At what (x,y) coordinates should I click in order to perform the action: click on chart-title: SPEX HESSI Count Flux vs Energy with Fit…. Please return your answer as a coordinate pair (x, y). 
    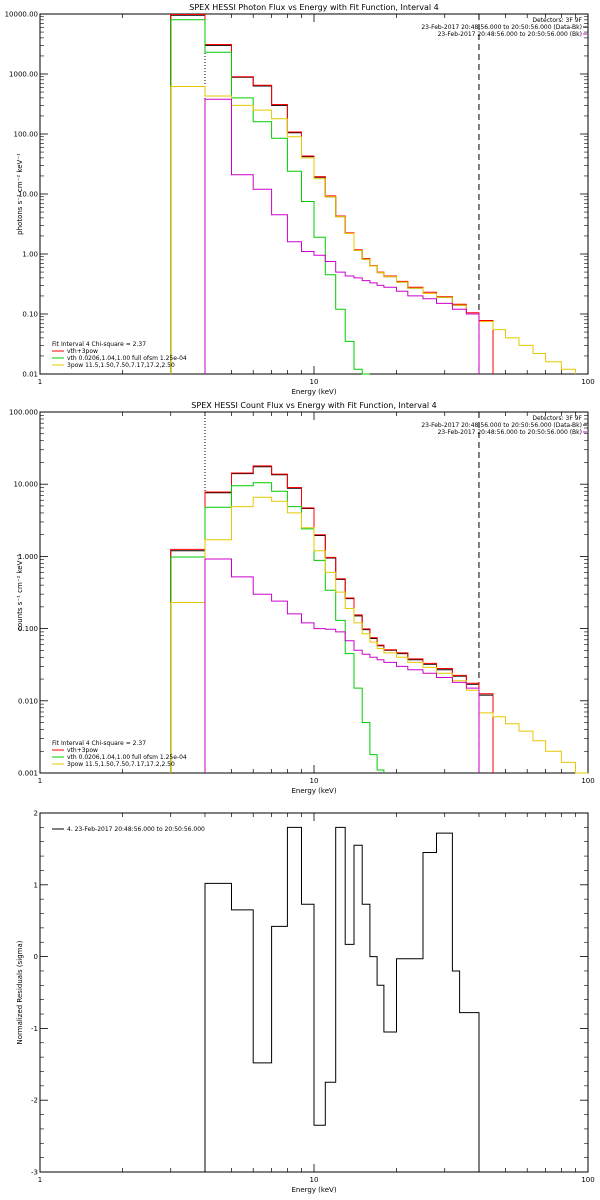
    Looking at the image, I should click on (313, 405).